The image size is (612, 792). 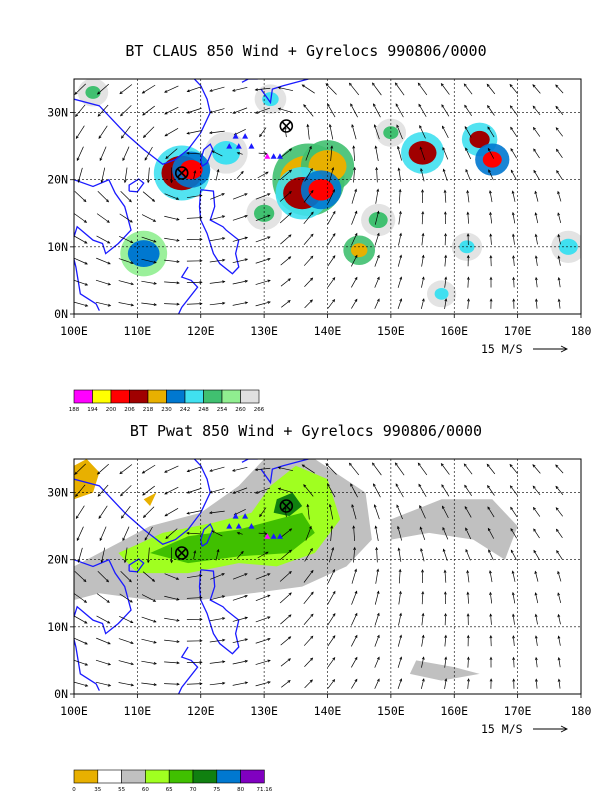 I want to click on colorbar-label: 80, so click(x=240, y=789).